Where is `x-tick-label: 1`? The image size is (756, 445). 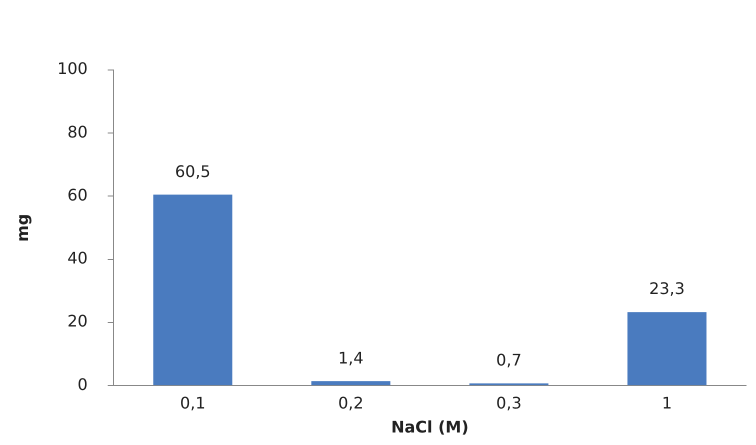 x-tick-label: 1 is located at coordinates (667, 402).